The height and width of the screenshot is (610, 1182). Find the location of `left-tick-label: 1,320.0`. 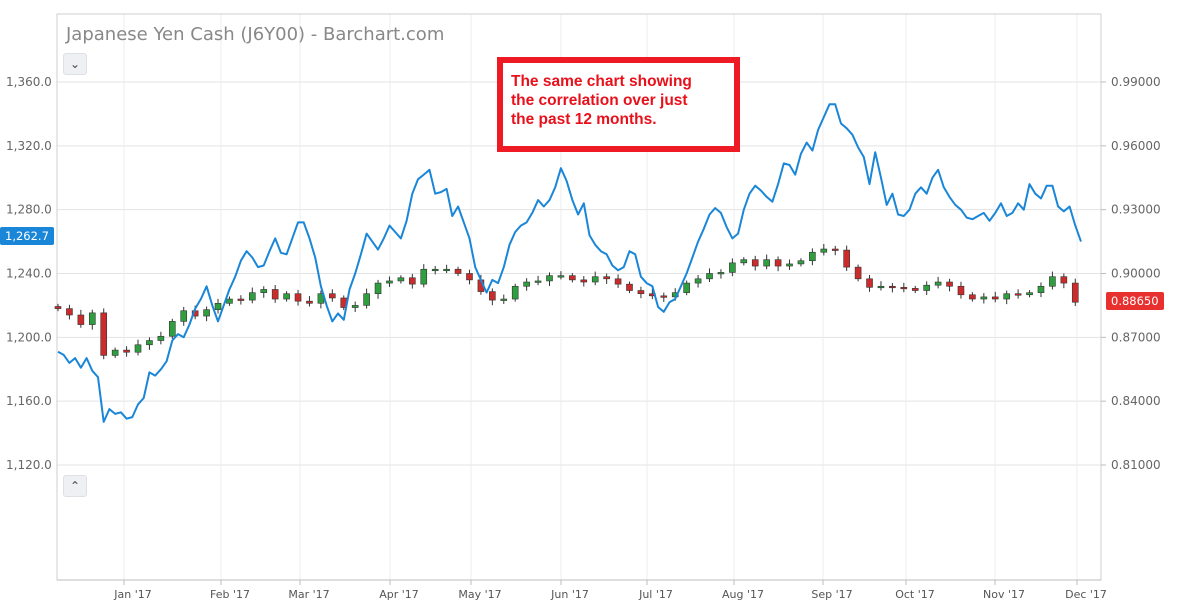

left-tick-label: 1,320.0 is located at coordinates (29, 146).